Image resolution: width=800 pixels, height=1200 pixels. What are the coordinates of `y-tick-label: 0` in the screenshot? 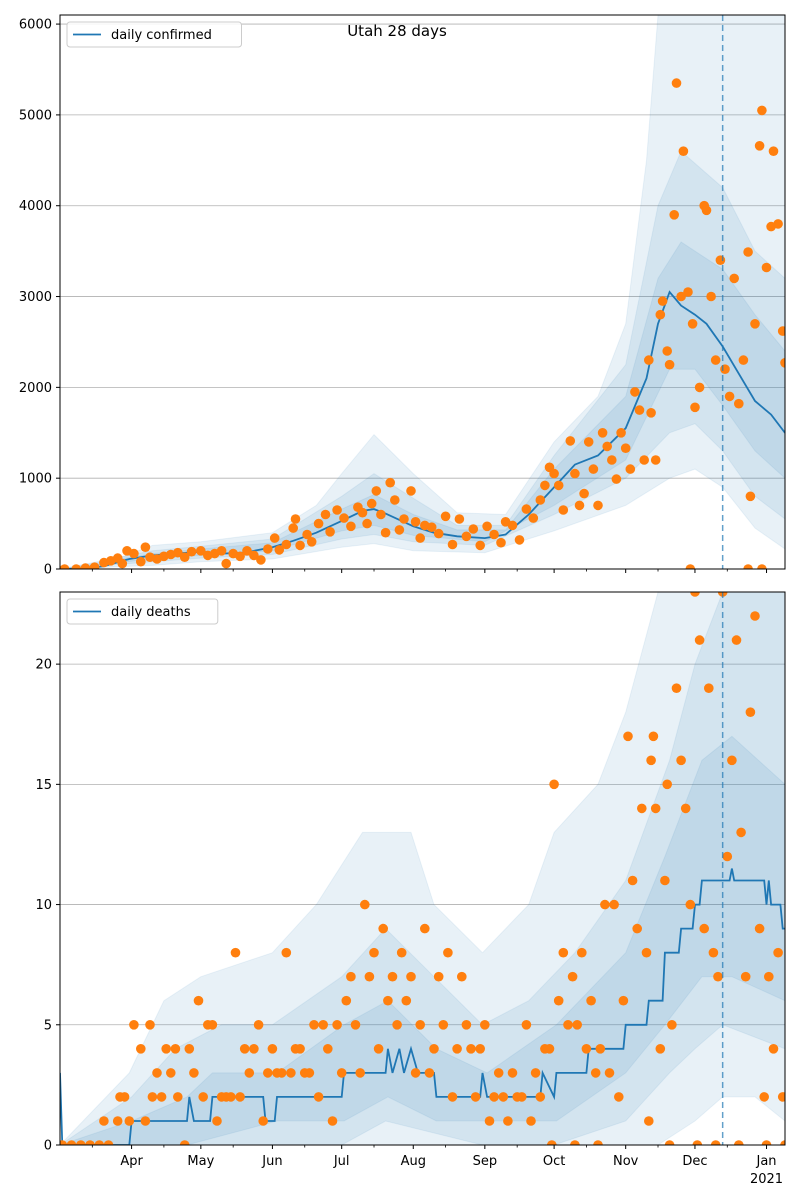 It's located at (48, 570).